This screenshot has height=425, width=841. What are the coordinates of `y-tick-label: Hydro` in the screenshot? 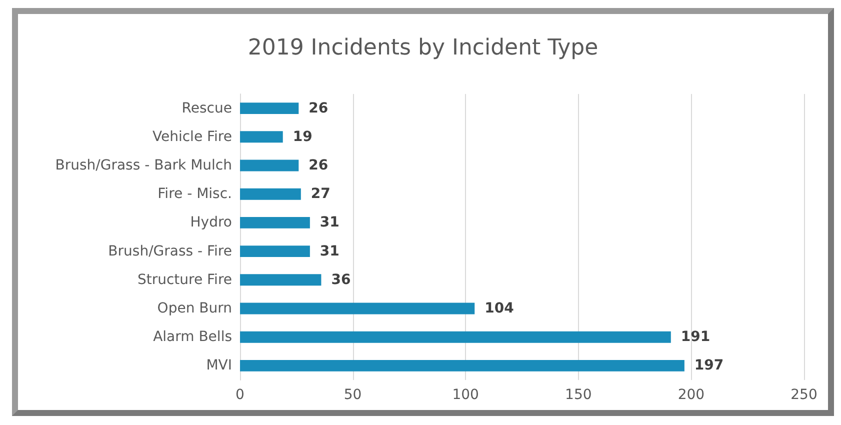 It's located at (211, 222).